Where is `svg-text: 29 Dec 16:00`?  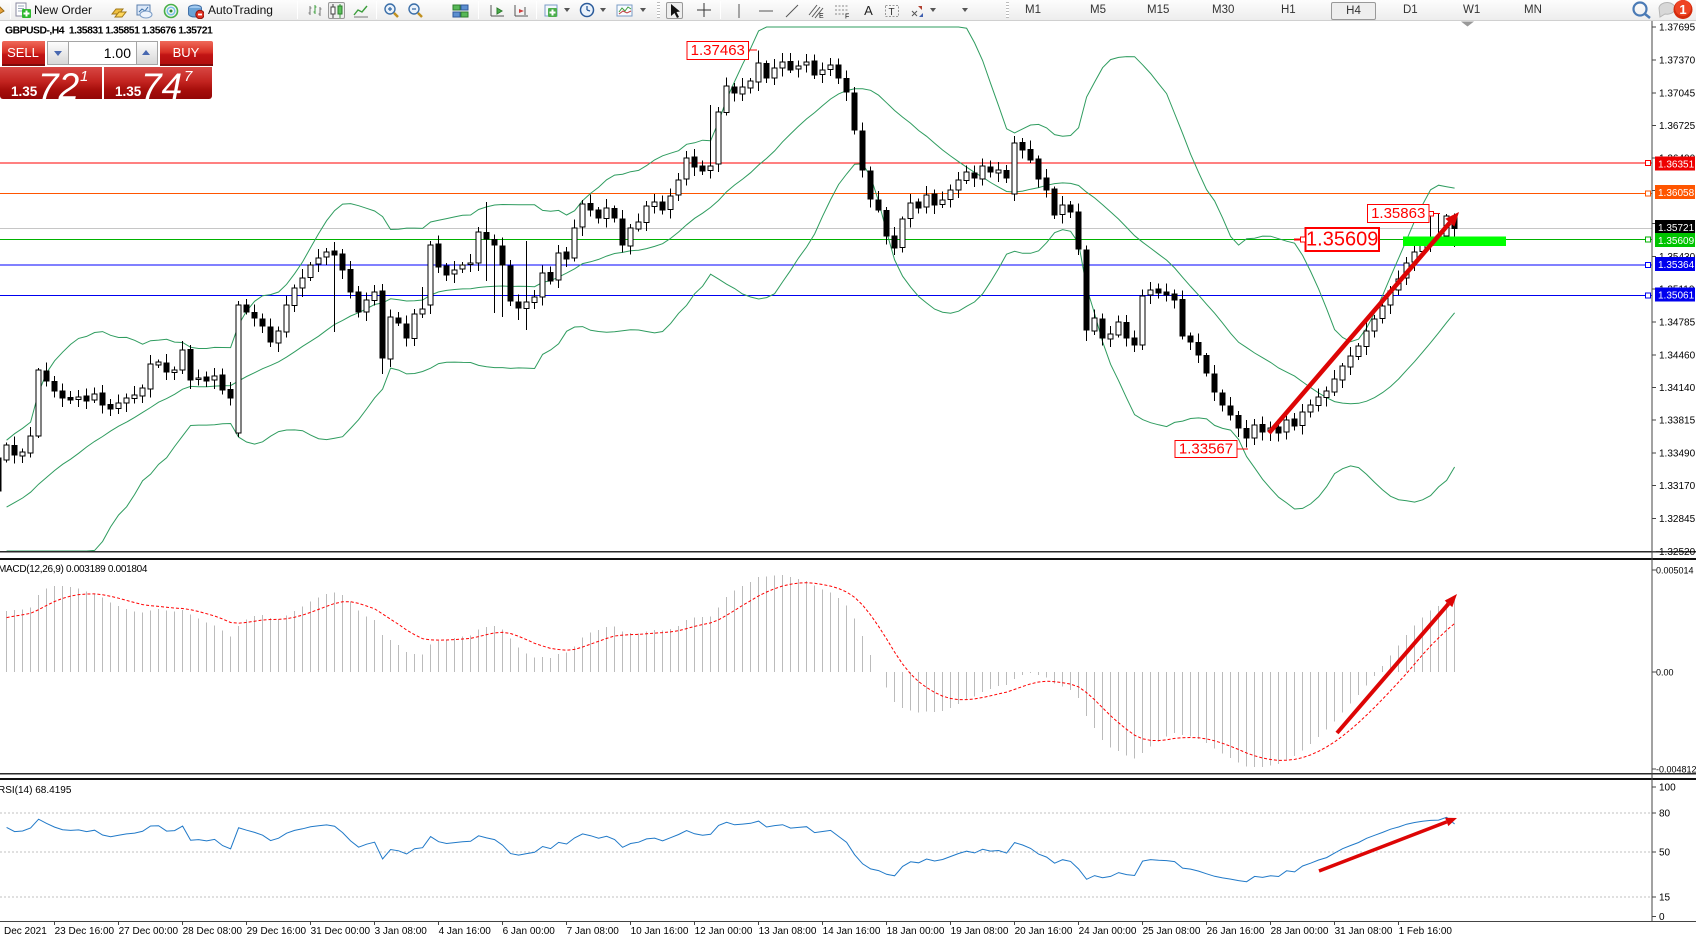
svg-text: 29 Dec 16:00 is located at coordinates (277, 931).